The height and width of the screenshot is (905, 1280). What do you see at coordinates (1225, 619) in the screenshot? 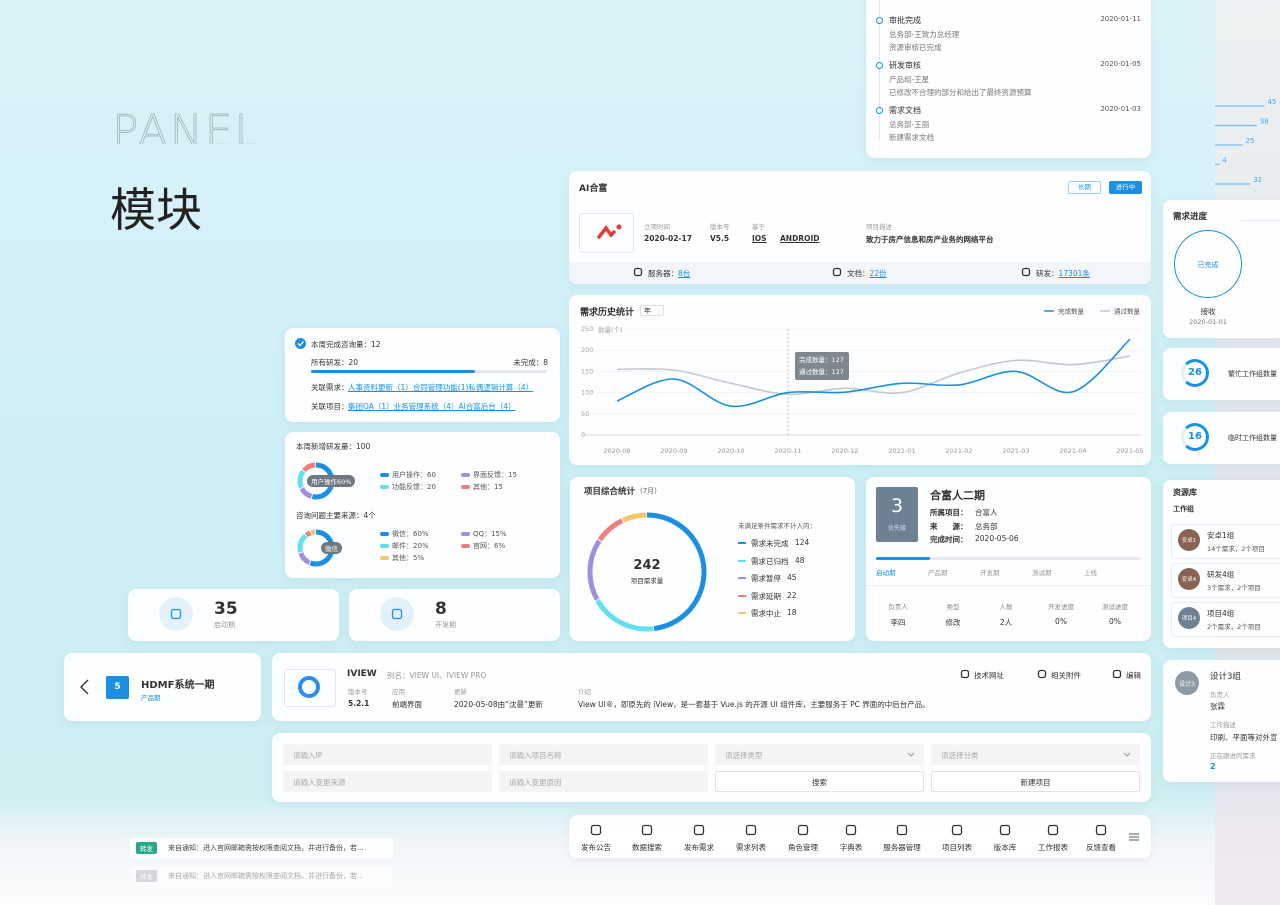
I see `resource-item` at bounding box center [1225, 619].